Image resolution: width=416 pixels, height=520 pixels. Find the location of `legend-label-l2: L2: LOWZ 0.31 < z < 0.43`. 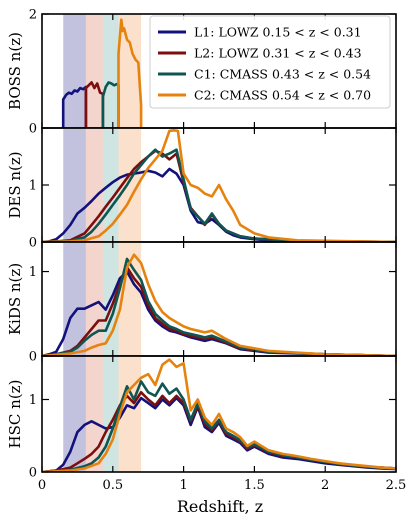

legend-label-l2: L2: LOWZ 0.31 < z < 0.43 is located at coordinates (278, 53).